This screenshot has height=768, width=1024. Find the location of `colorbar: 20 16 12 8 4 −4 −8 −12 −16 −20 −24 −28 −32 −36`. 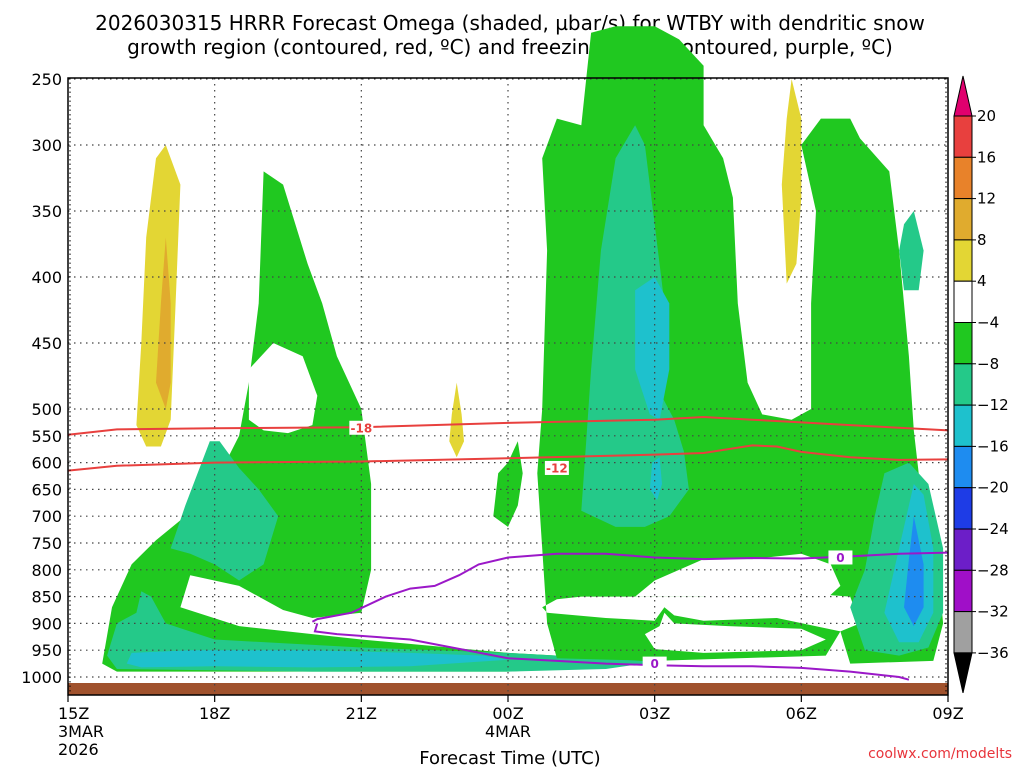

colorbar: 20 16 12 8 4 −4 −8 −12 −16 −20 −24 −28 −32 −36 is located at coordinates (981, 384).